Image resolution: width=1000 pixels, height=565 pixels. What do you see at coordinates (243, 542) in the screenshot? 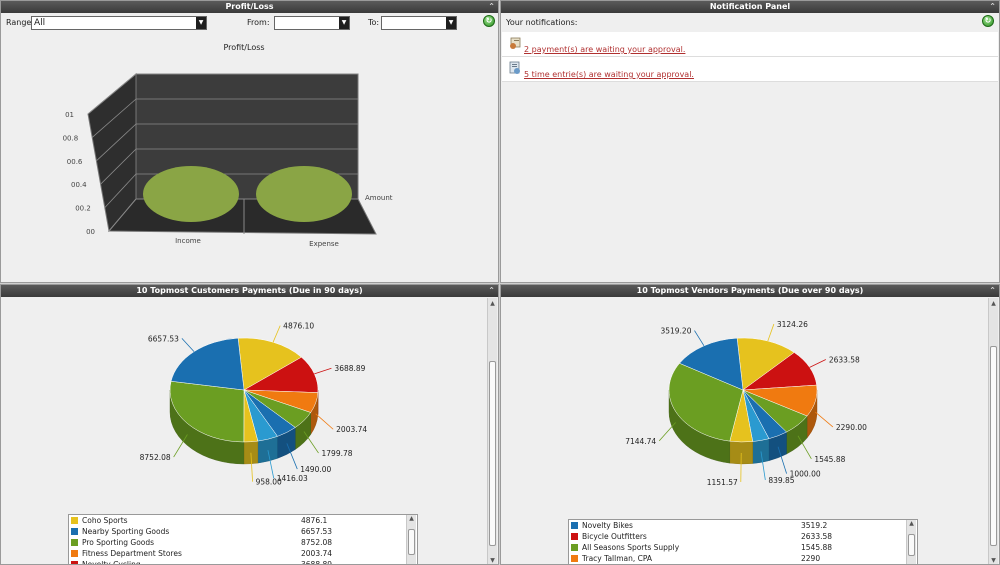
I see `legend-row: Pro Sporting Goods 8752.08` at bounding box center [243, 542].